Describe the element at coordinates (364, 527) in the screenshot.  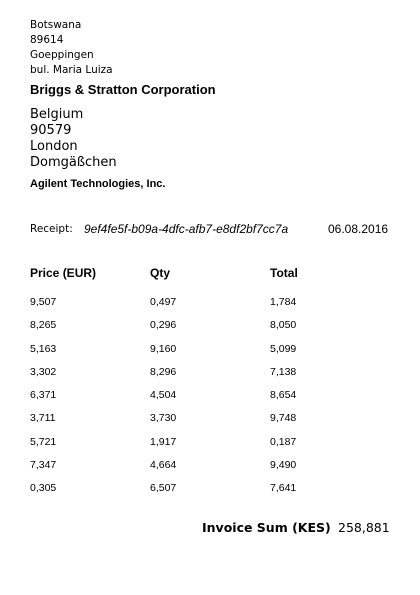
I see `invoice-sum-value: 258,881` at that location.